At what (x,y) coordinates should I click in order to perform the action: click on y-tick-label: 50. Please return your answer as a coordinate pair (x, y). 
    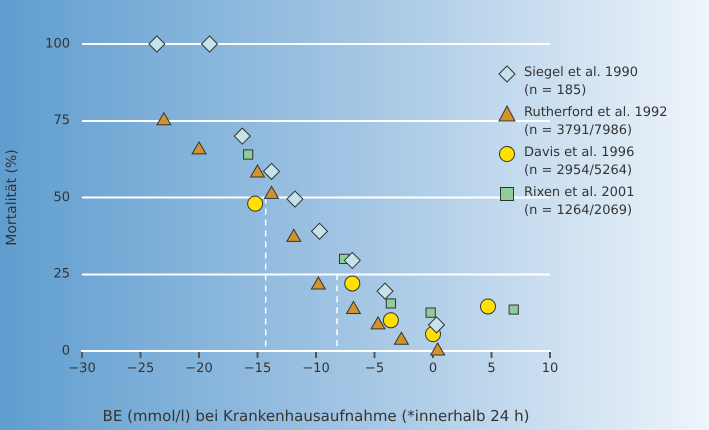
    Looking at the image, I should click on (61, 197).